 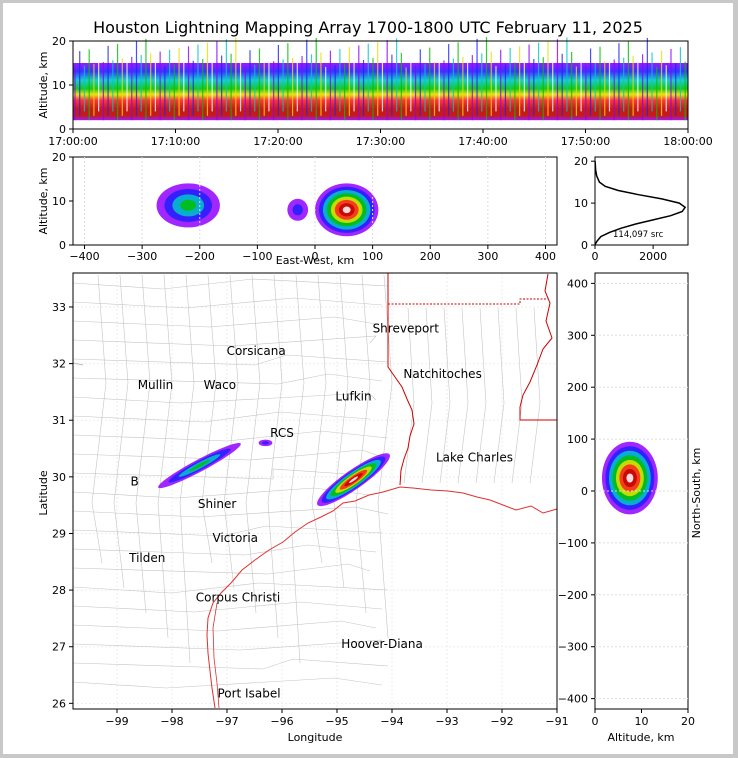 What do you see at coordinates (545, 256) in the screenshot?
I see `ew-height-xtick-label: 400` at bounding box center [545, 256].